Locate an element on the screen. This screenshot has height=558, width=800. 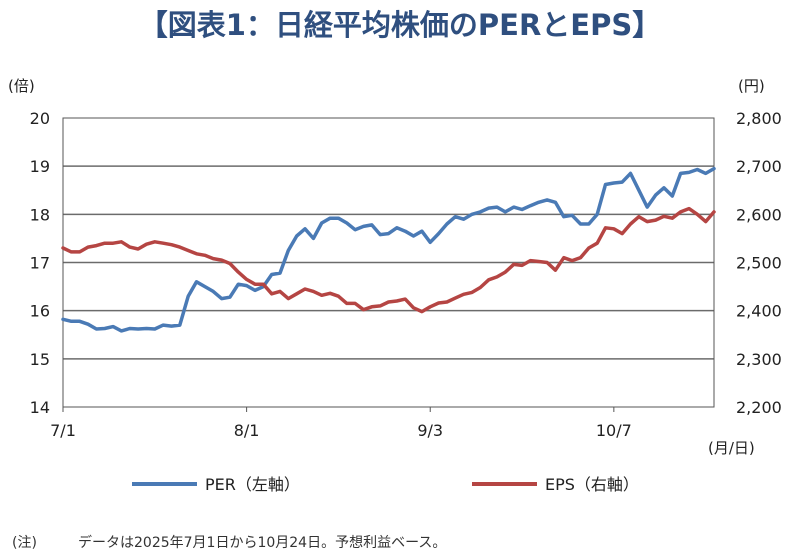
y-left-tick-label: 14 is located at coordinates (40, 407).